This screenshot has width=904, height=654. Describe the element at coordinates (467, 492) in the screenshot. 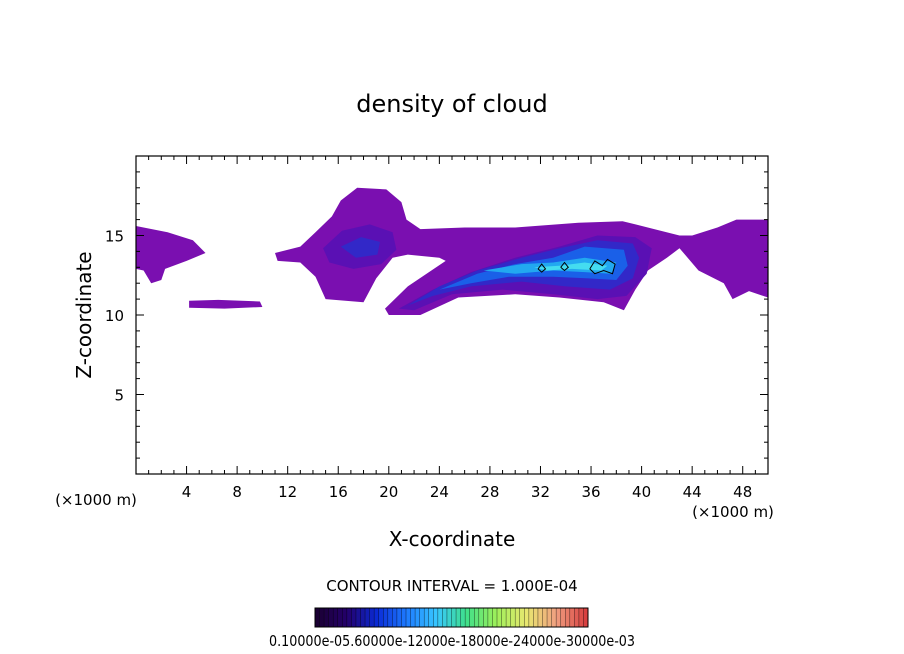

I see `x-tick-labels: 4 8 12 16 20 24 28 32 36 40 44 48` at that location.